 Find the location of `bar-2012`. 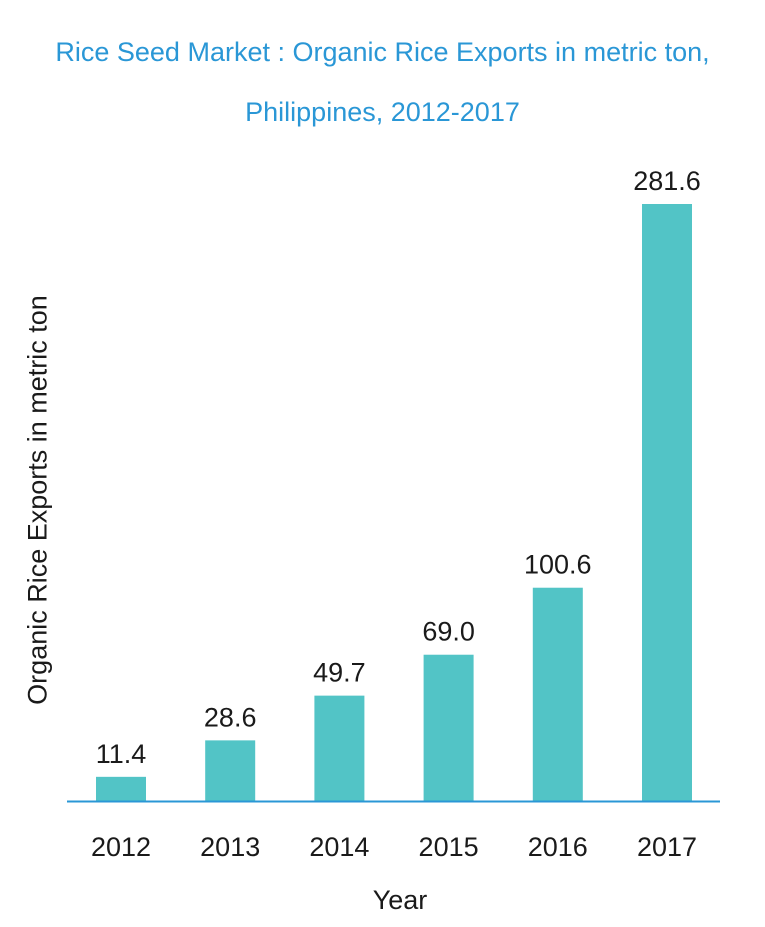

bar-2012 is located at coordinates (121, 788).